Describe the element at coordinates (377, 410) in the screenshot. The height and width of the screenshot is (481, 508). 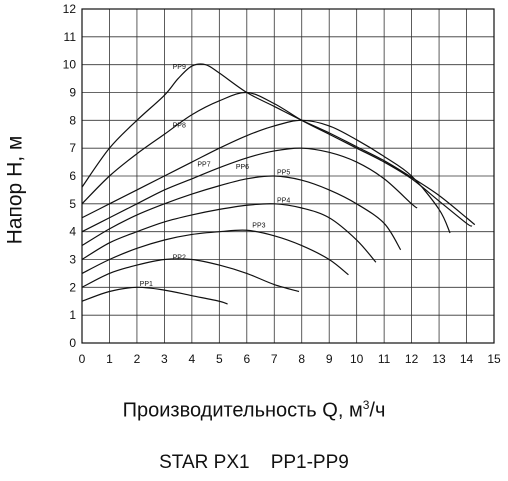
I see `x-axis-label-tail: /ч` at that location.